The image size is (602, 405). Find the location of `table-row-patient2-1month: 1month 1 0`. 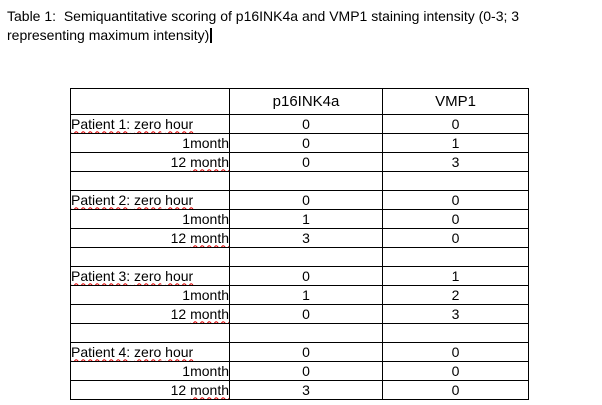

table-row-patient2-1month: 1month 1 0 is located at coordinates (299, 219).